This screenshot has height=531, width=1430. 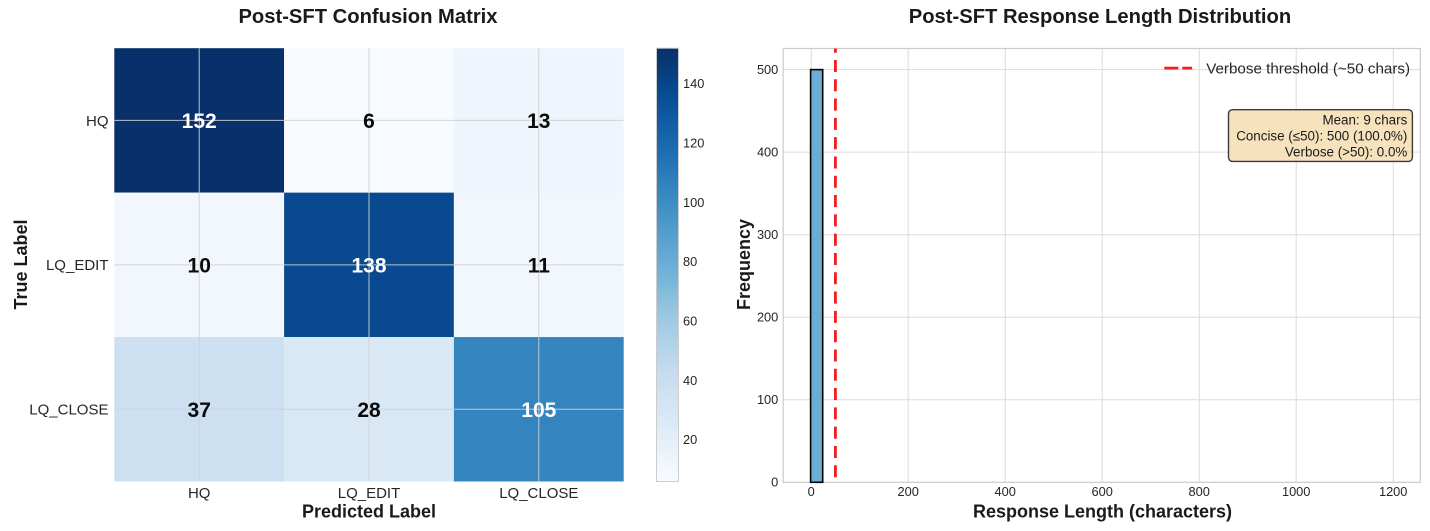 What do you see at coordinates (693, 83) in the screenshot?
I see `svg-text: 140` at bounding box center [693, 83].